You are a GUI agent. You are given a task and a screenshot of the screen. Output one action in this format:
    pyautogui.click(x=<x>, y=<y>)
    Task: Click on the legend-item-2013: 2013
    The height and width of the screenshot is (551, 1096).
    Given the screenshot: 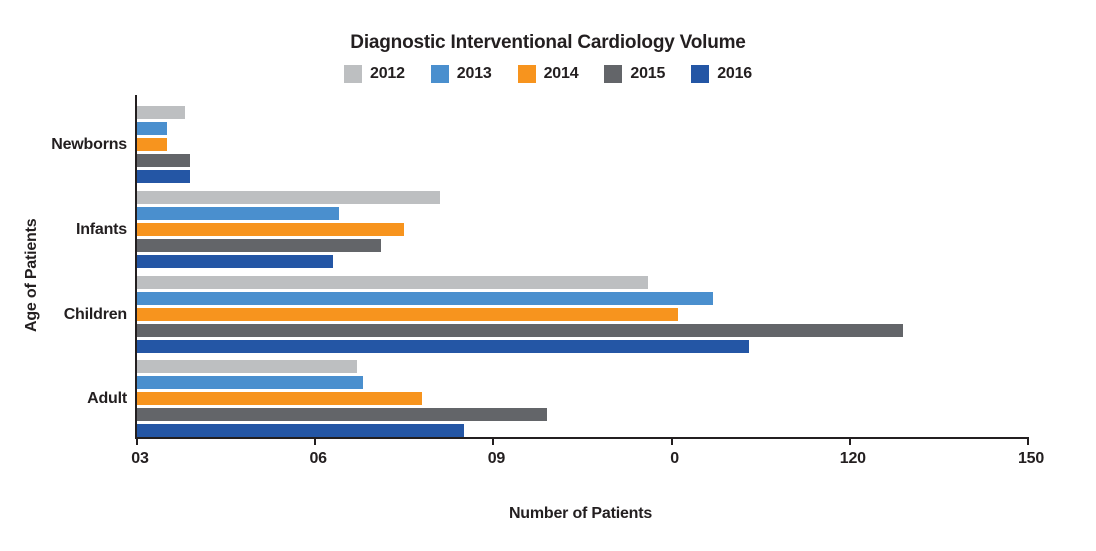 What is the action you would take?
    pyautogui.click(x=461, y=74)
    